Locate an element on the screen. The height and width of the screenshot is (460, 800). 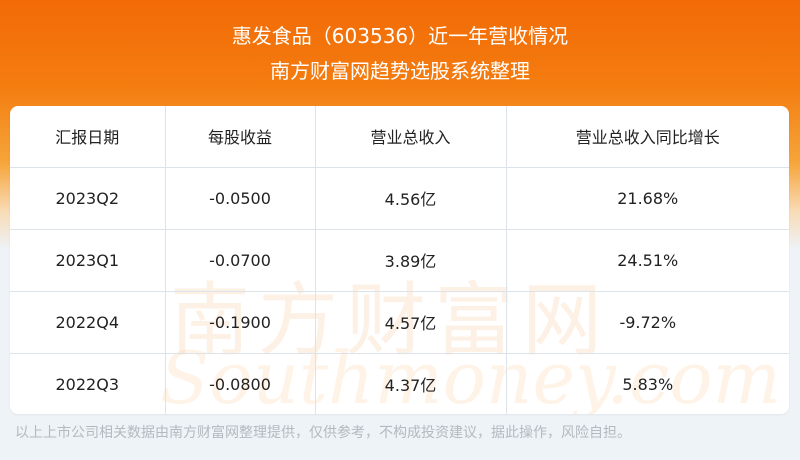
table-cell: 3.89亿 is located at coordinates (411, 260).